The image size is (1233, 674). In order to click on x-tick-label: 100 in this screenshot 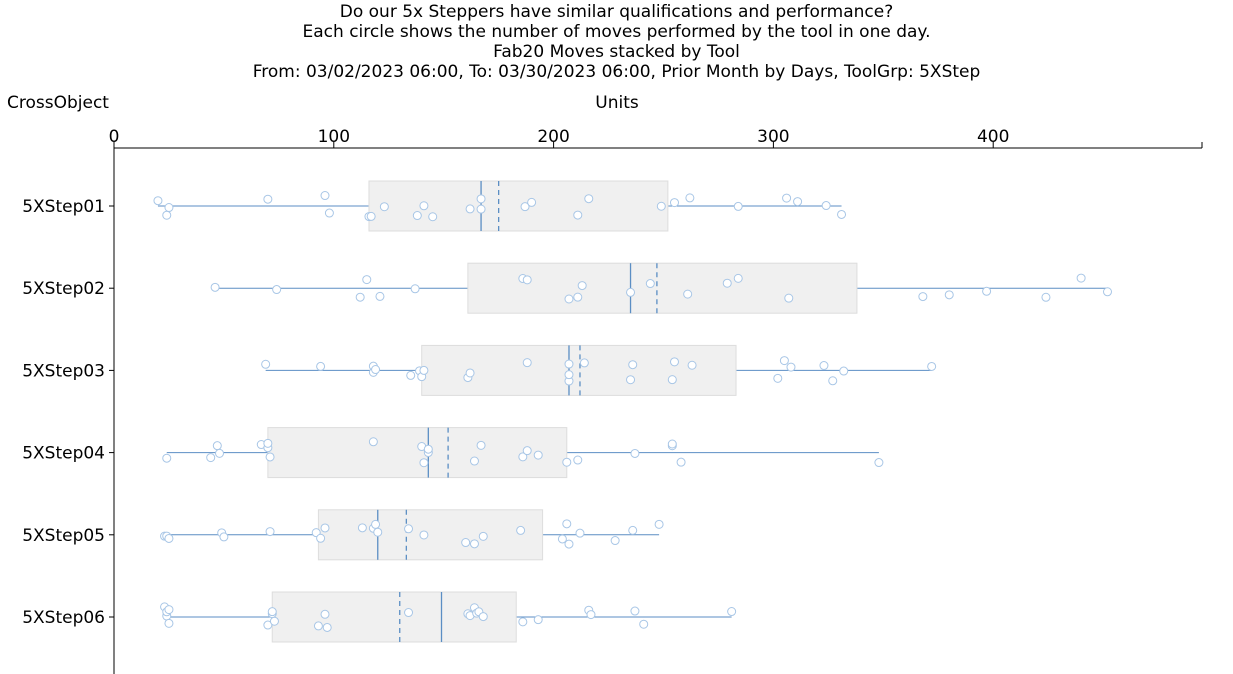, I will do `click(334, 137)`.